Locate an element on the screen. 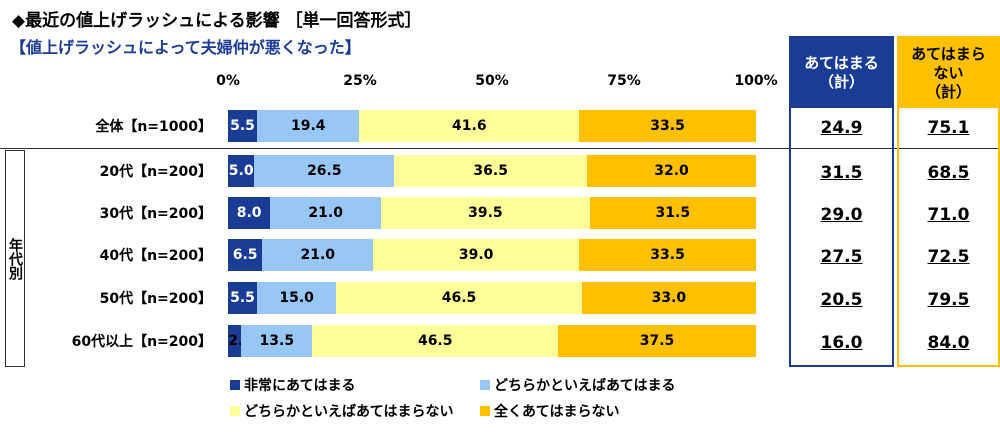 This screenshot has width=1000, height=432. bar-segment-2: 39.5 is located at coordinates (485, 213).